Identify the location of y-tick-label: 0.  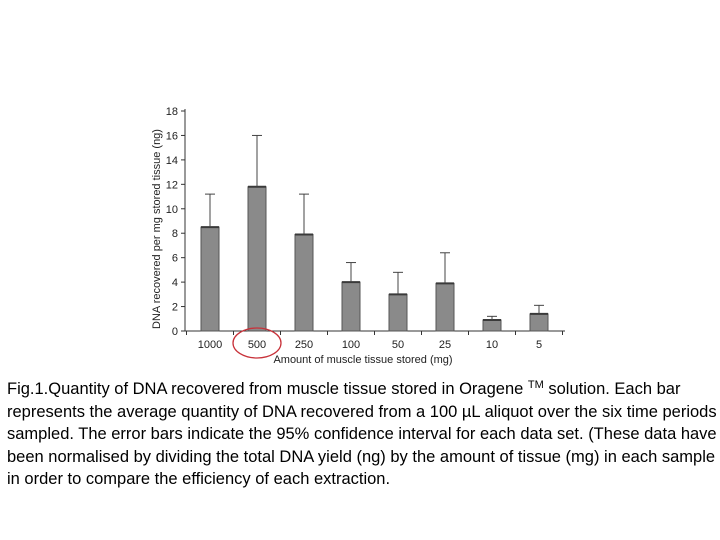
(175, 332).